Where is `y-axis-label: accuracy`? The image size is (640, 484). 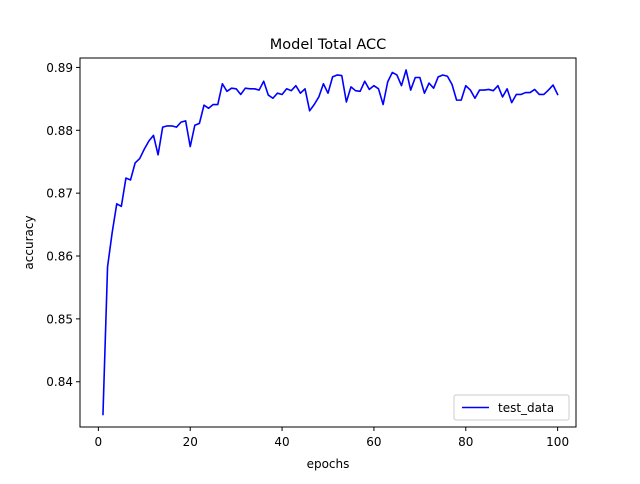 y-axis-label: accuracy is located at coordinates (29, 242).